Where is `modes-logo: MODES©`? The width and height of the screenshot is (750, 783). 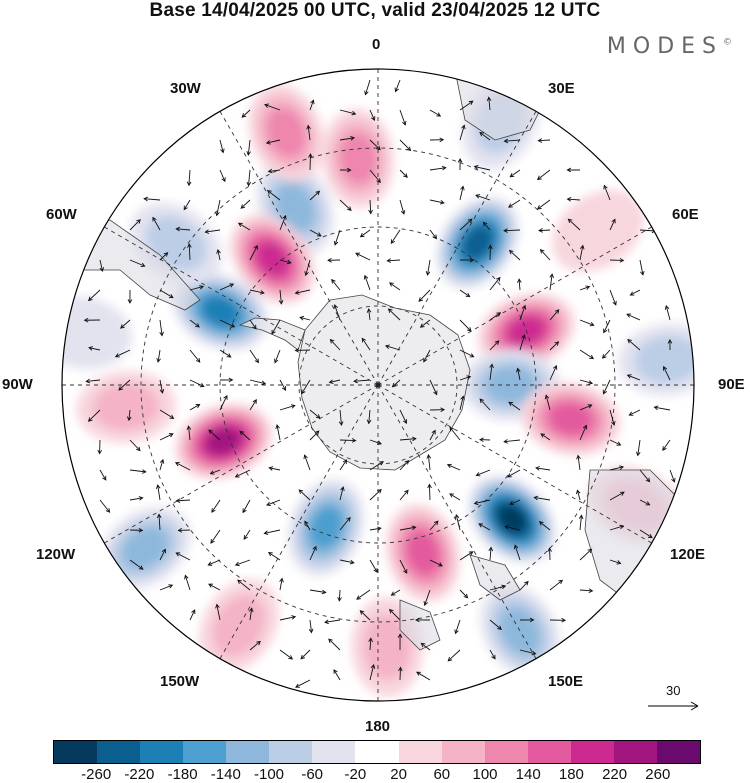 modes-logo: MODES© is located at coordinates (669, 46).